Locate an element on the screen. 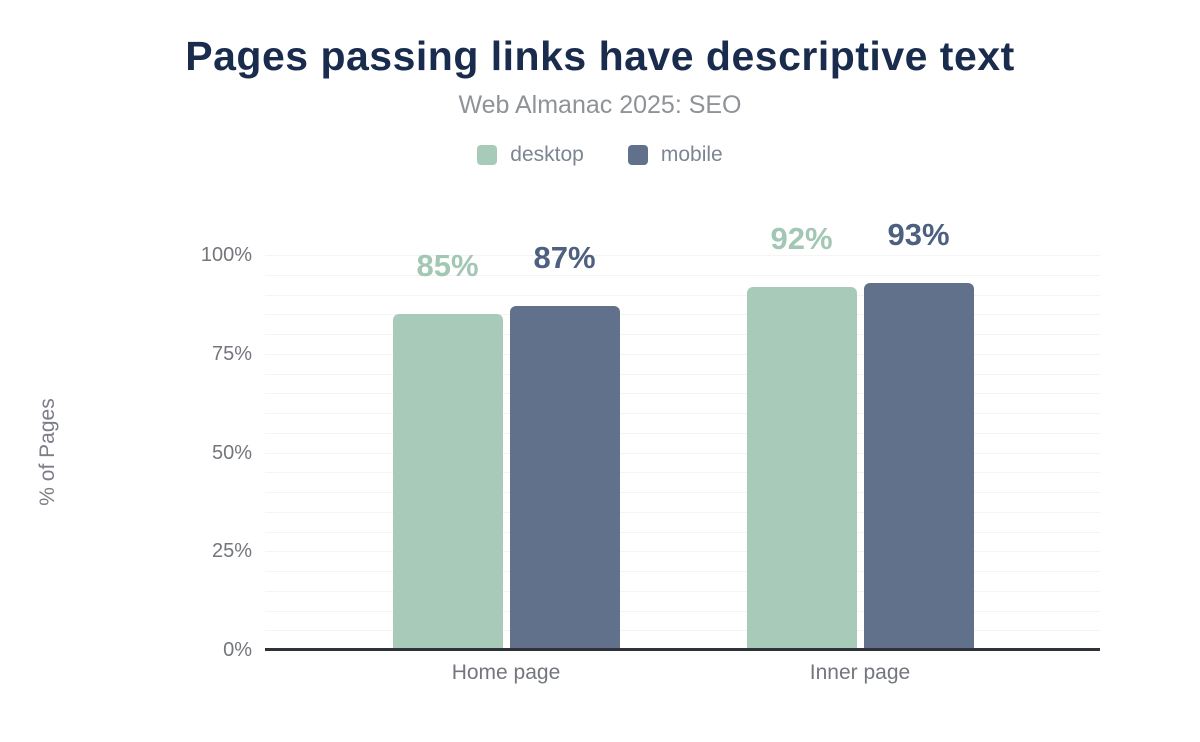  bar-mobile-inner-page is located at coordinates (918, 466).